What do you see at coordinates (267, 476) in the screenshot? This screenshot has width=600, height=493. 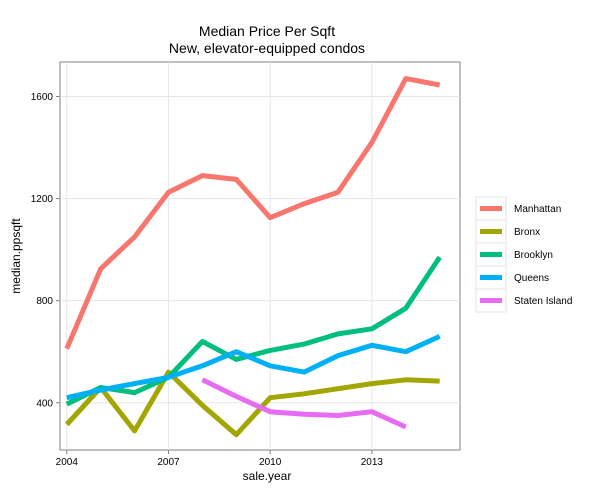 I see `x-axis-title: sale.year` at bounding box center [267, 476].